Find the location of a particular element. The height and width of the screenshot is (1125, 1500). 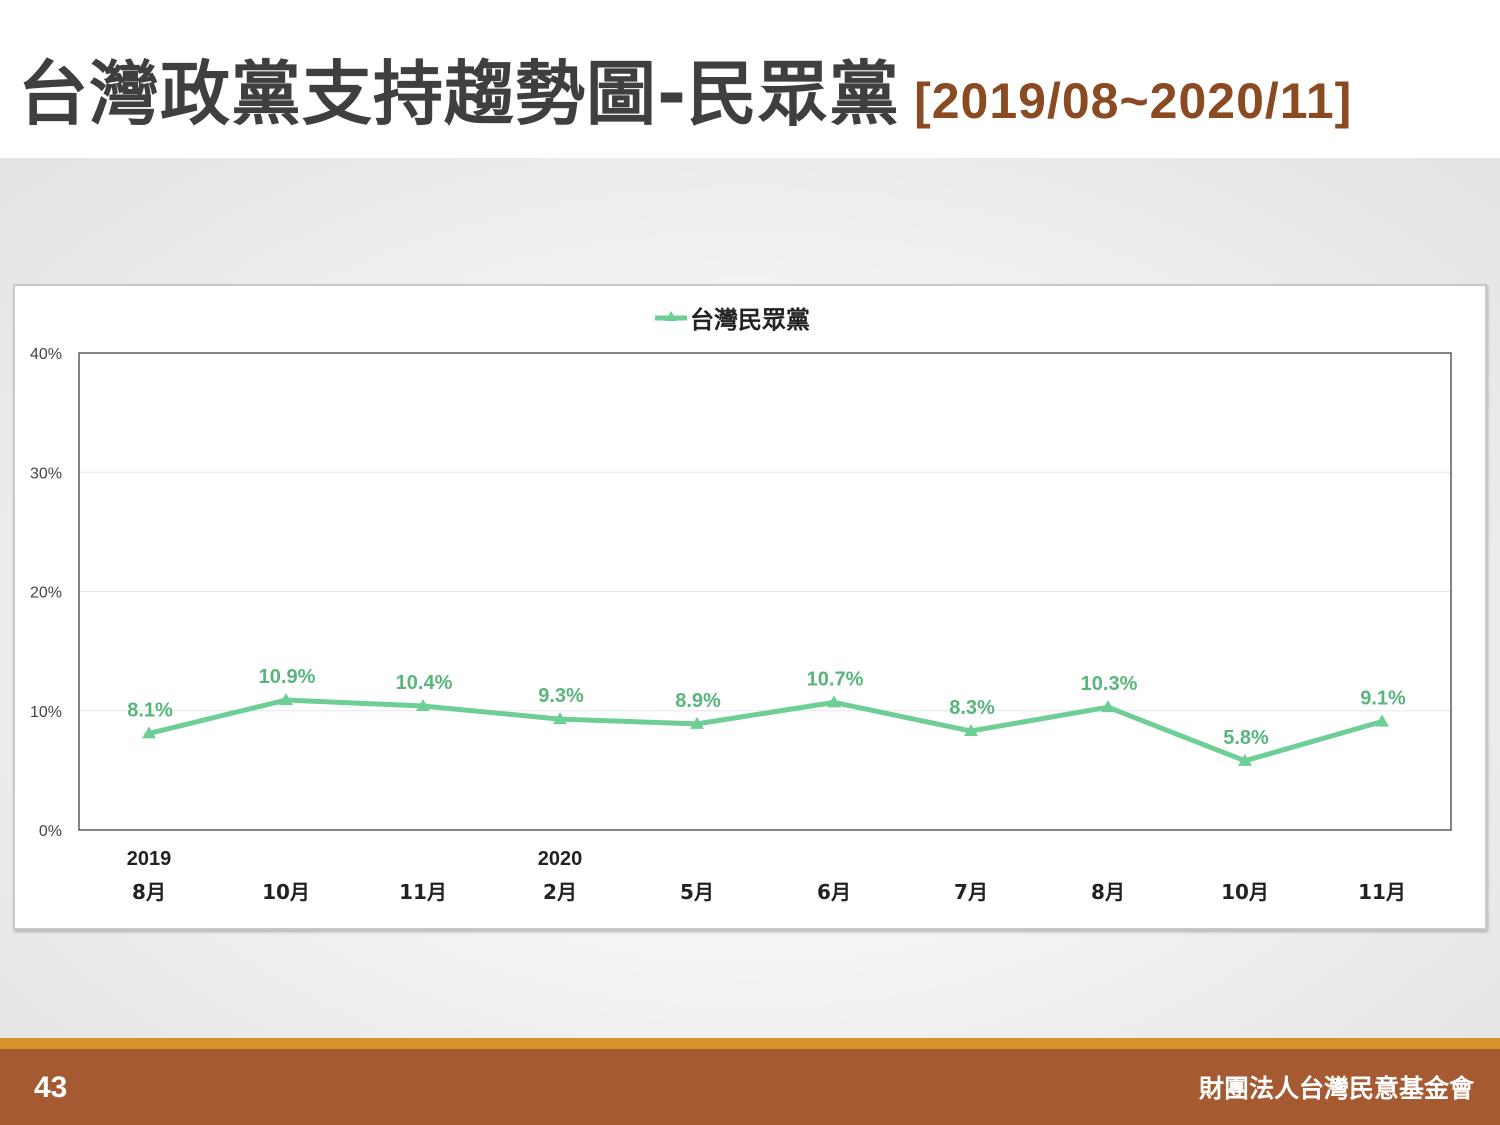

data-label: 8.3% is located at coordinates (972, 708).